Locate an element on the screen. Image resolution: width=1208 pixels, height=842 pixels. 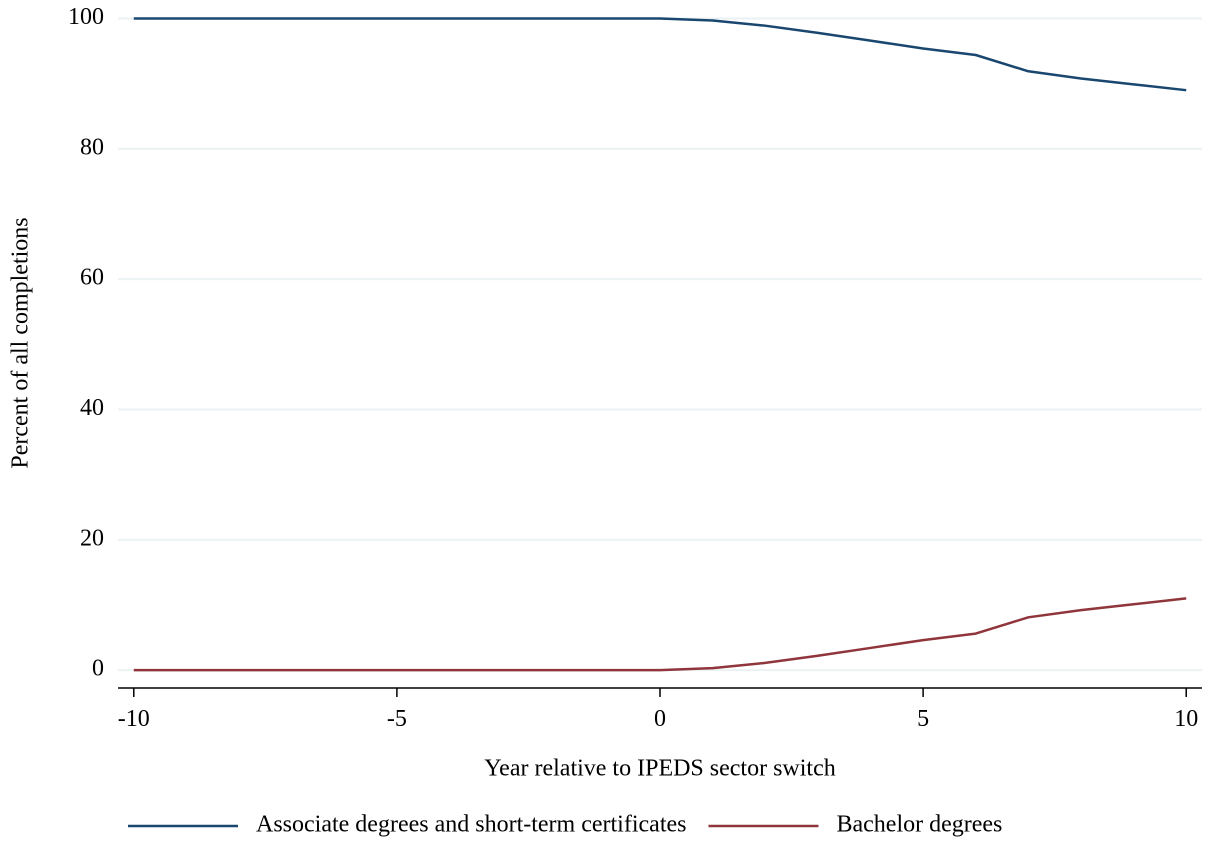
y-tick-label: 80 is located at coordinates (92, 147).